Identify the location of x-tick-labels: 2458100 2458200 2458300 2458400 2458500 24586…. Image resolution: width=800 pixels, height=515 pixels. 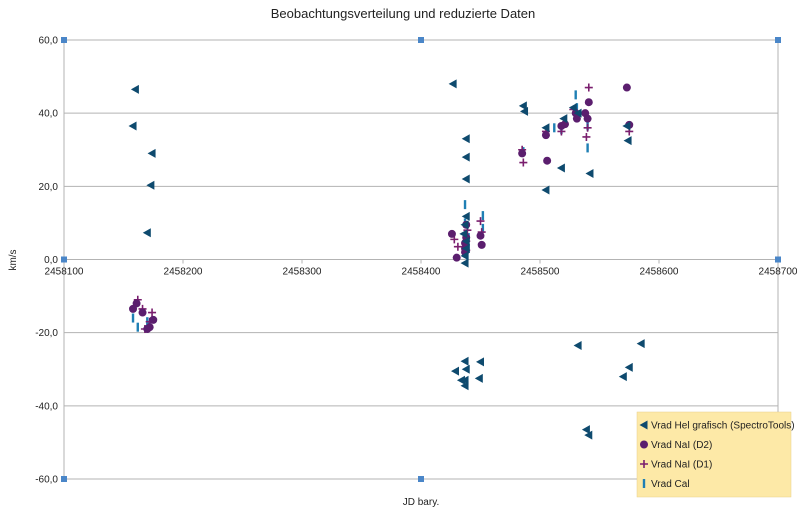
(421, 272).